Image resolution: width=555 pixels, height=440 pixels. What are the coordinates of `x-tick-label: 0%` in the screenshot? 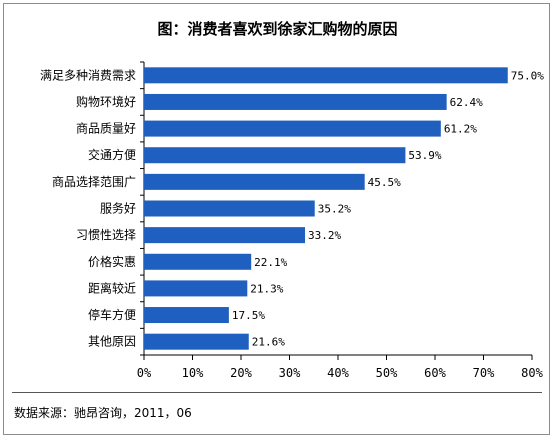 It's located at (144, 373).